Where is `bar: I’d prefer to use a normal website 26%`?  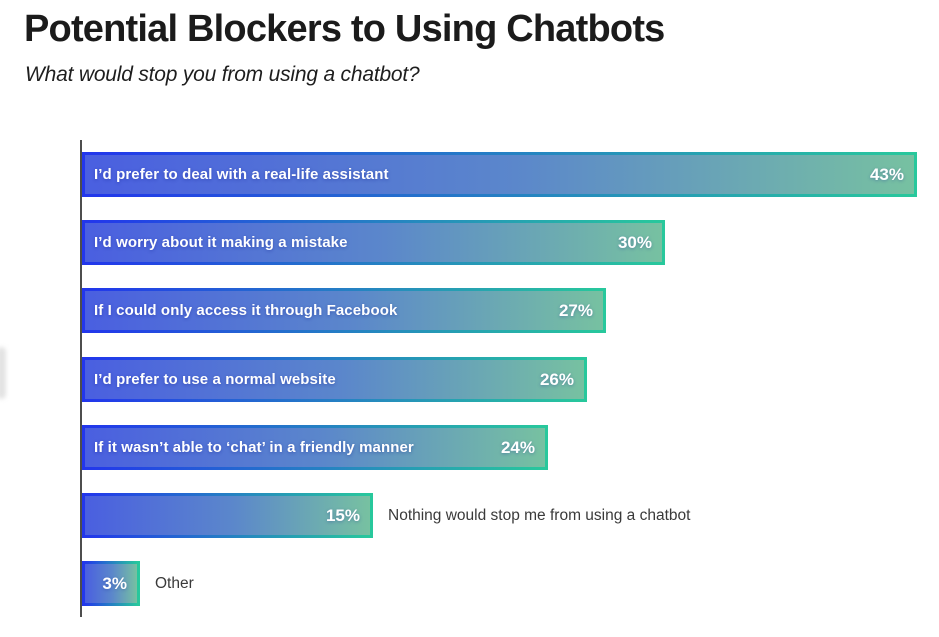 bar: I’d prefer to use a normal website 26% is located at coordinates (334, 379).